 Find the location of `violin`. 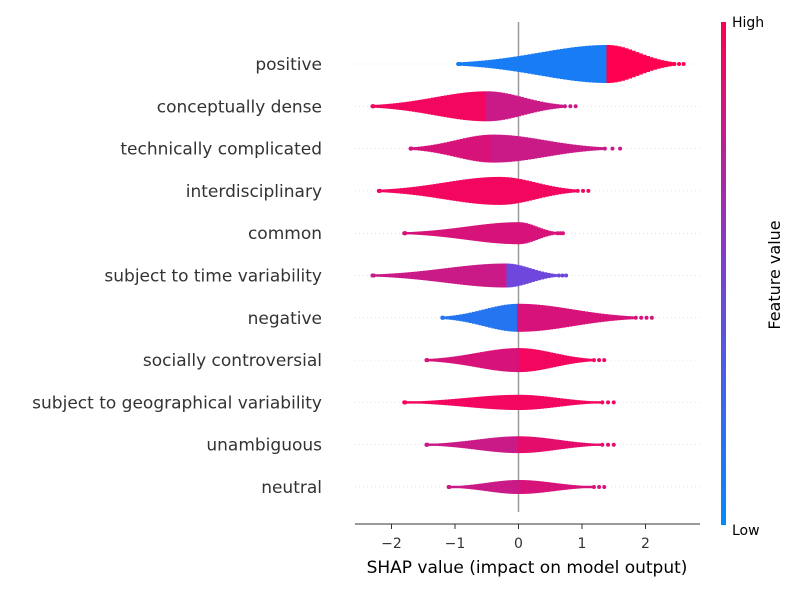

violin is located at coordinates (504, 402).